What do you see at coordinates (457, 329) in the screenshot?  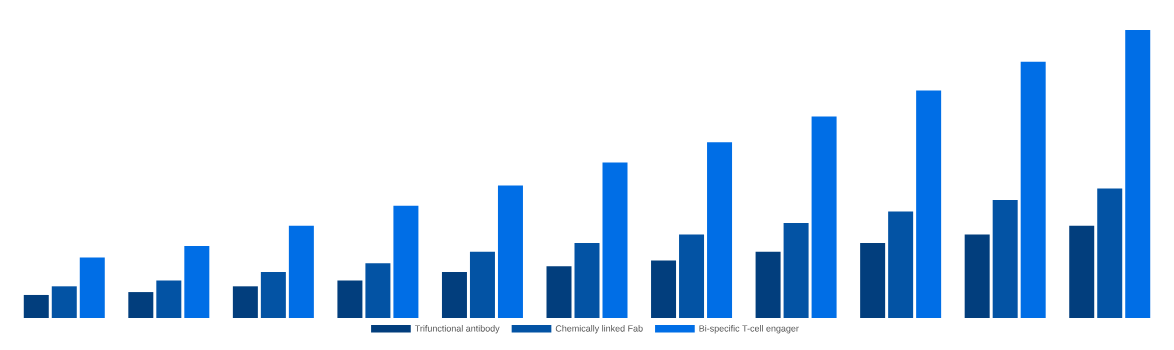 I see `legend-label: Trifunctional antibody` at bounding box center [457, 329].